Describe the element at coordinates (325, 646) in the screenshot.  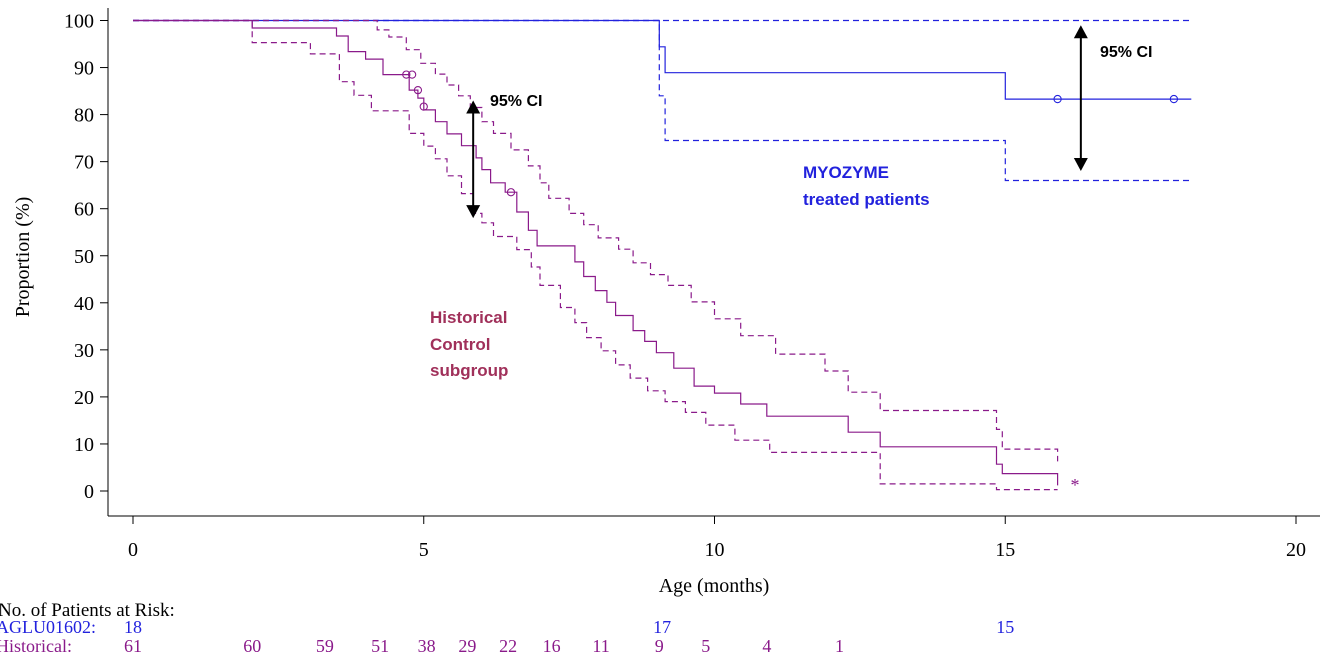
I see `risk-value: 59` at that location.